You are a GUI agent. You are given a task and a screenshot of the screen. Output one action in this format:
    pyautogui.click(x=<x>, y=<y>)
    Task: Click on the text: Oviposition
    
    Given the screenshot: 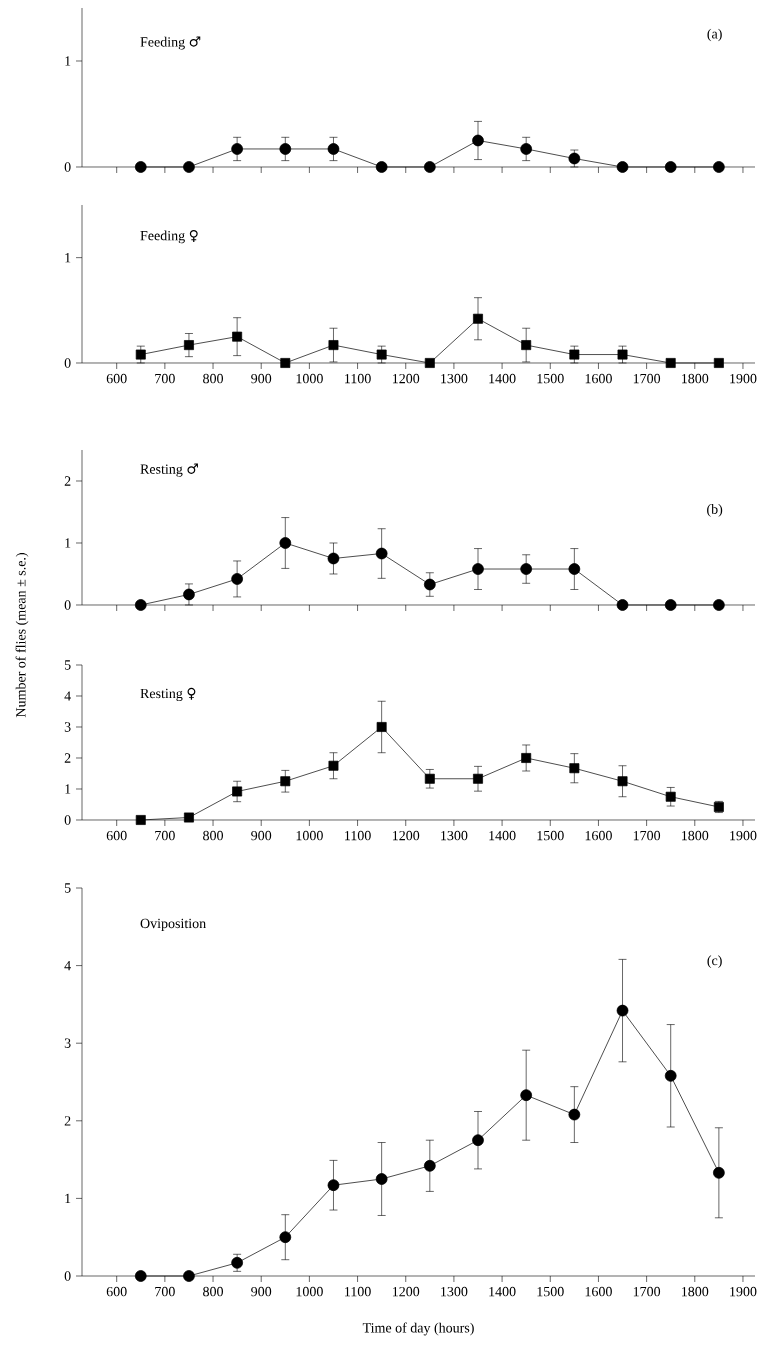 What is the action you would take?
    pyautogui.click(x=173, y=924)
    